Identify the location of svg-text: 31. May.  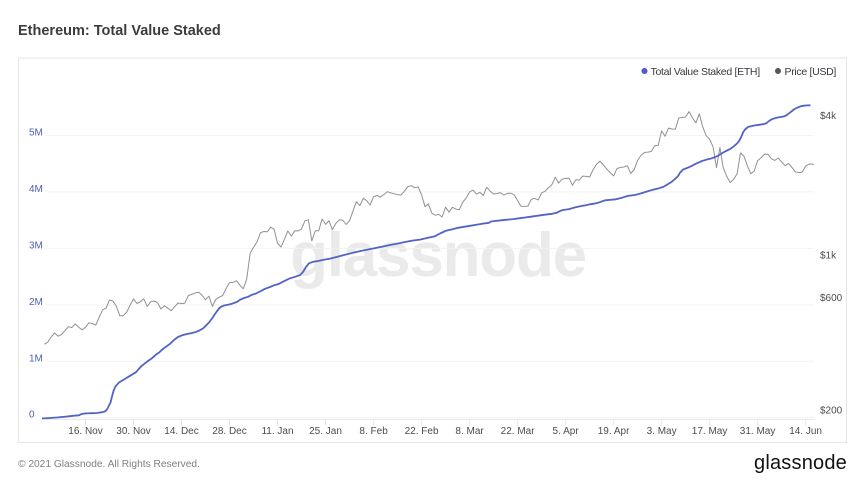
(758, 431).